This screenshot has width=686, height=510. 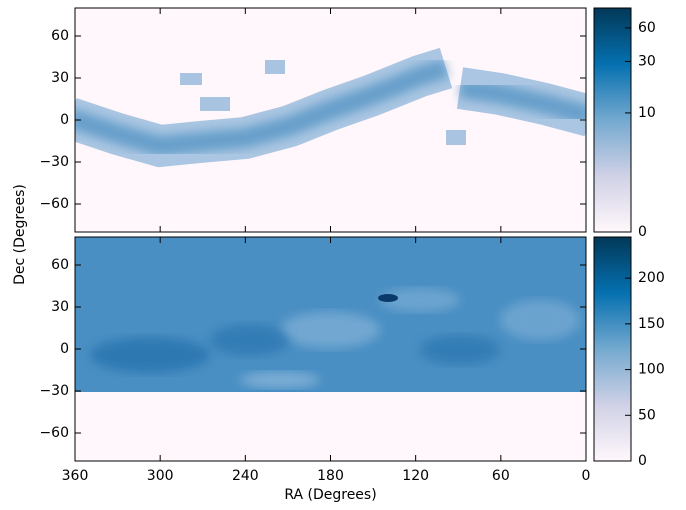 I want to click on x-axis-label: RA (Degrees), so click(x=330, y=495).